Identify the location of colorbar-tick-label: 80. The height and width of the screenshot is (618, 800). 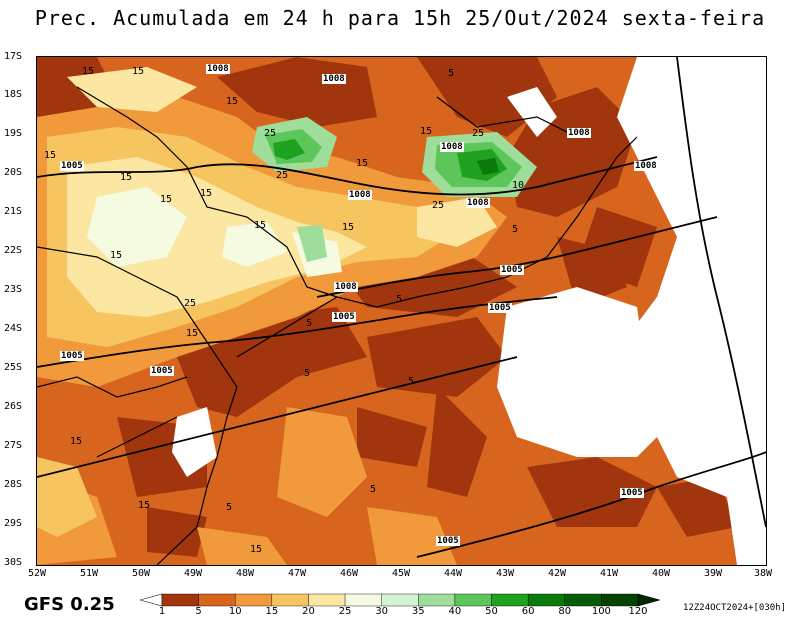
(565, 611).